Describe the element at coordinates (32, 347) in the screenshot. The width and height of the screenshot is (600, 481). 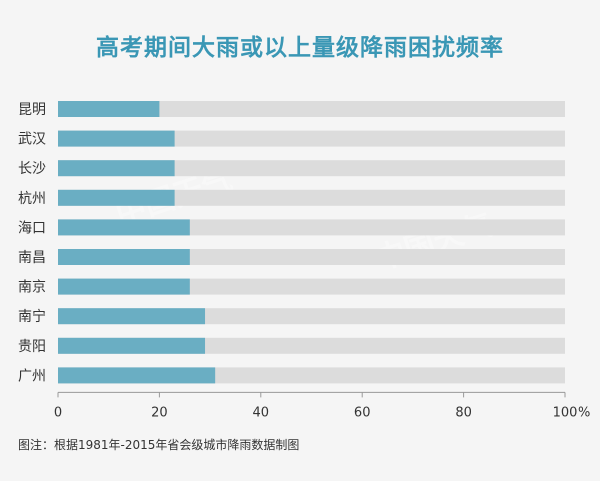
I see `category-label: 贵阳` at that location.